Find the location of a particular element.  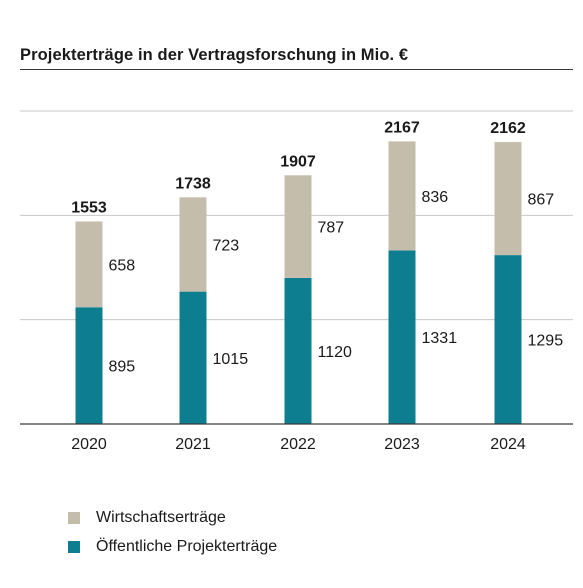

x-tick-label-2024: 2024 is located at coordinates (508, 444).